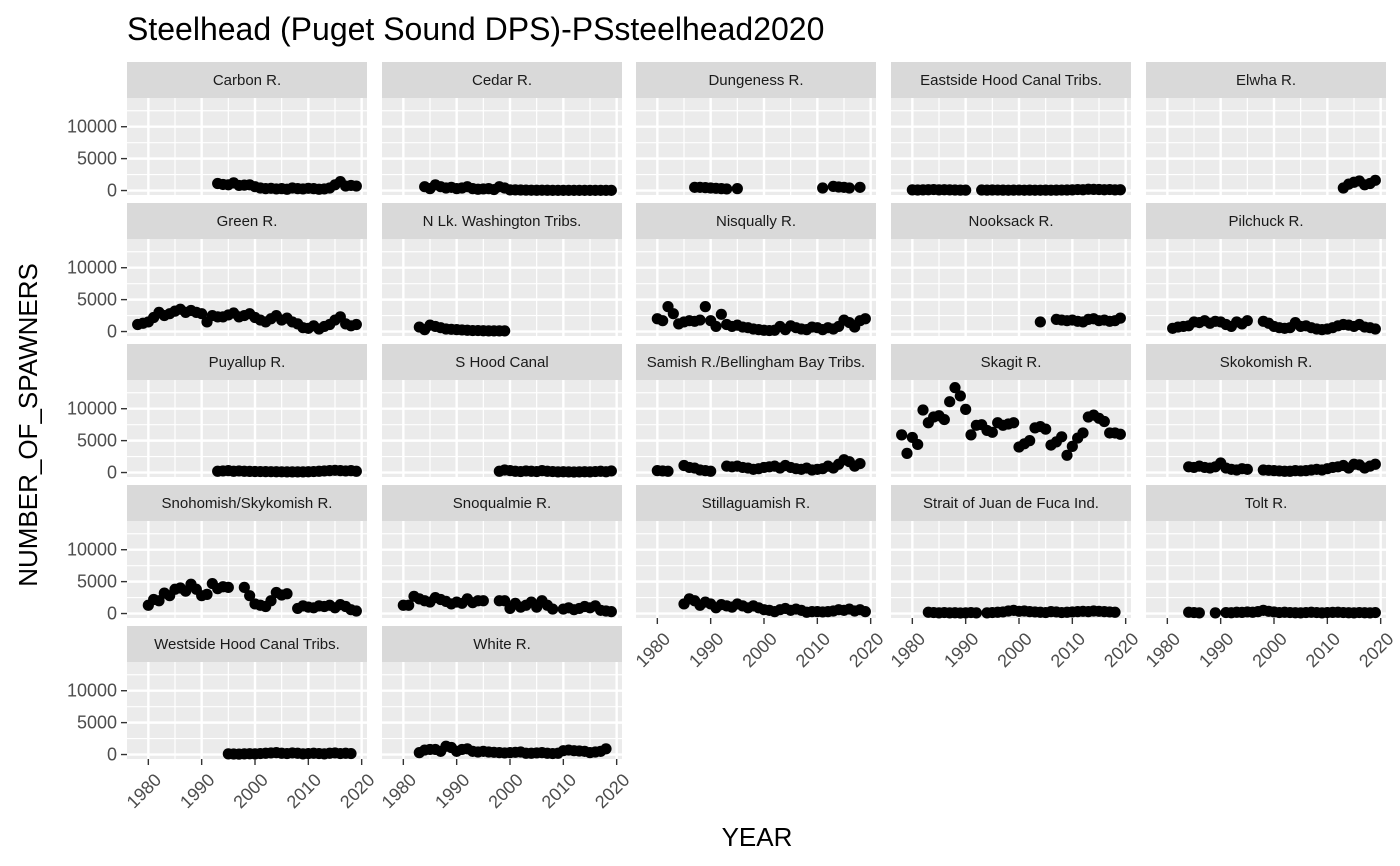  I want to click on facet-panel: Tolt R. 1980 1990 2000 2010 2020, so click(1270, 578).